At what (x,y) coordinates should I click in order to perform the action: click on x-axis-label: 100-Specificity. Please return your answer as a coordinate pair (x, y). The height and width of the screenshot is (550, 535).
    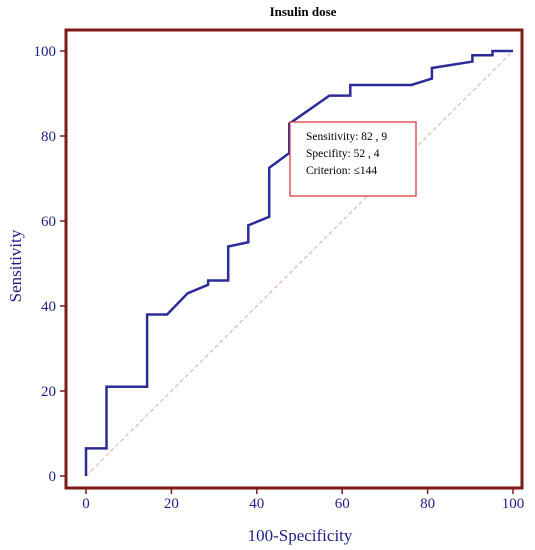
    Looking at the image, I should click on (300, 535).